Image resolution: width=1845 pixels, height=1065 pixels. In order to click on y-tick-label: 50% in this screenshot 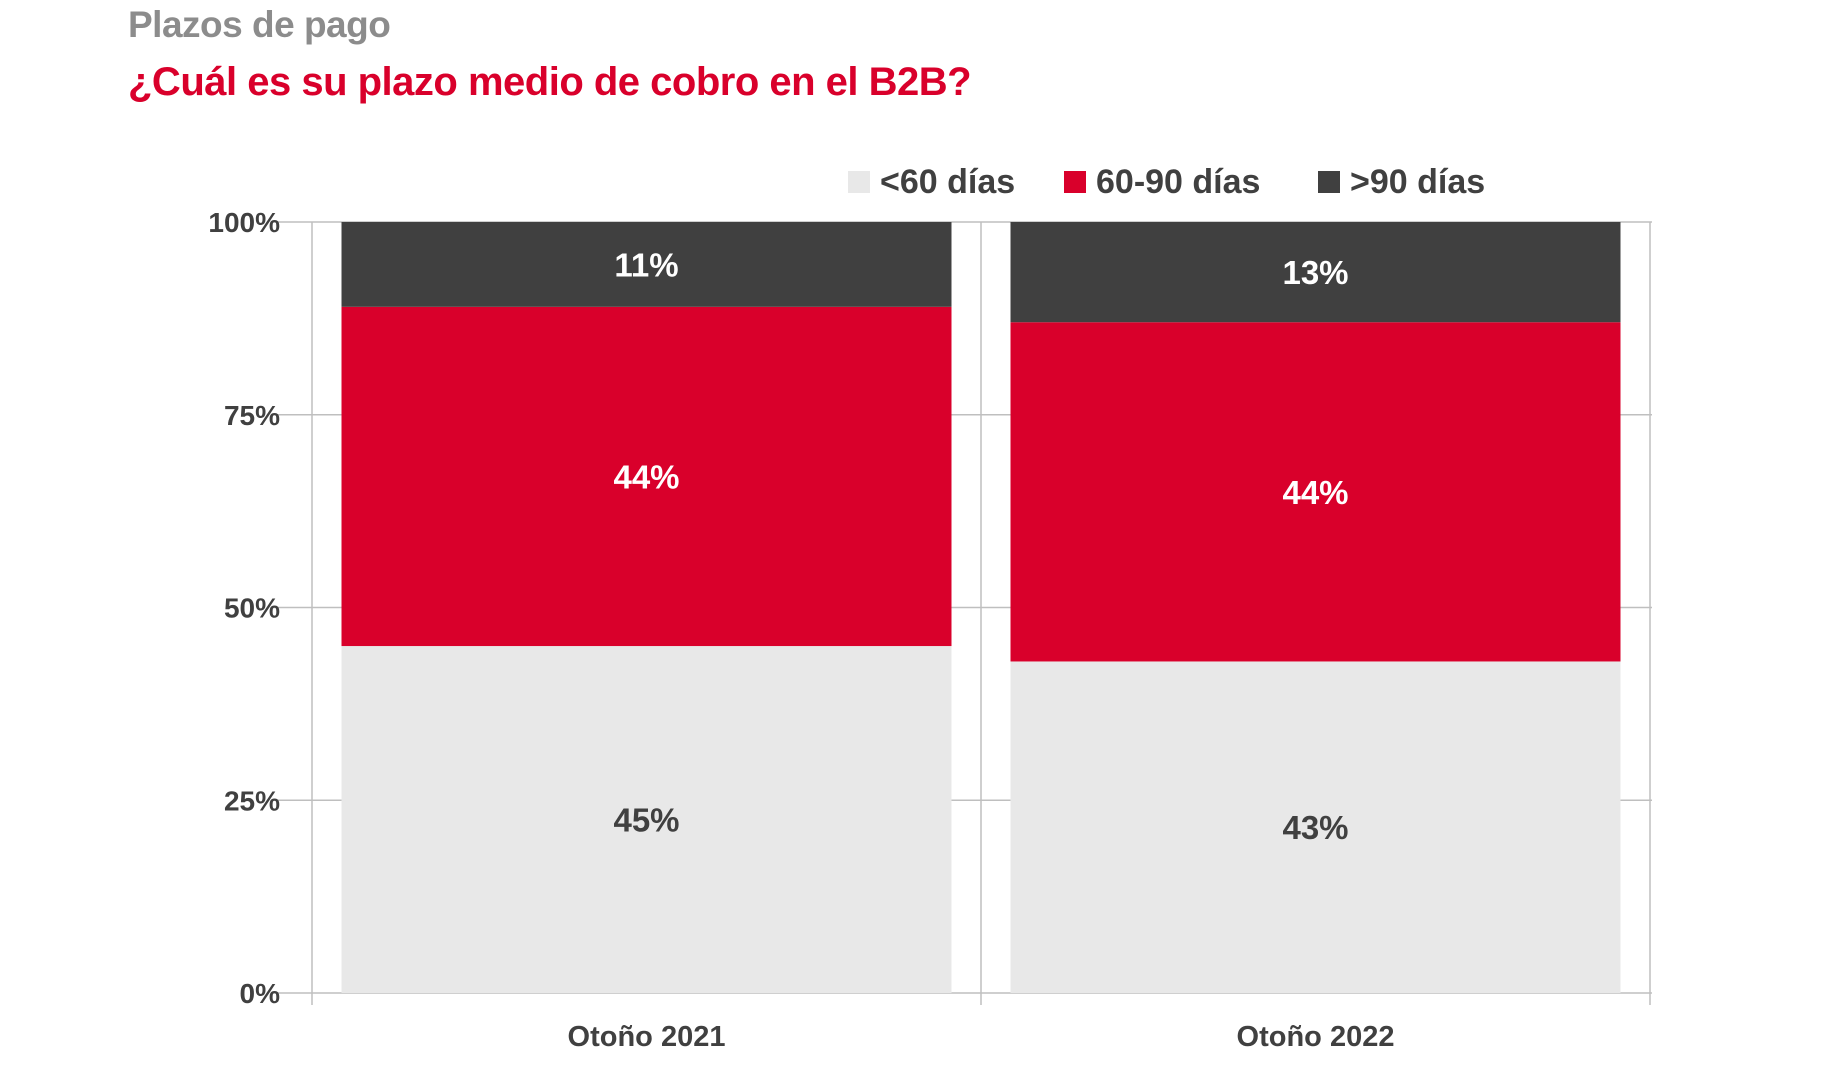, I will do `click(252, 608)`.